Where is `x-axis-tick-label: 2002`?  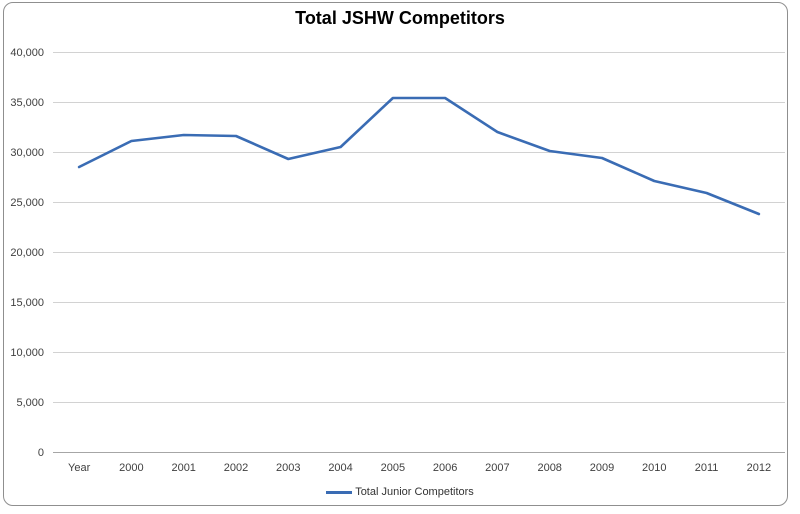
x-axis-tick-label: 2002 is located at coordinates (236, 468).